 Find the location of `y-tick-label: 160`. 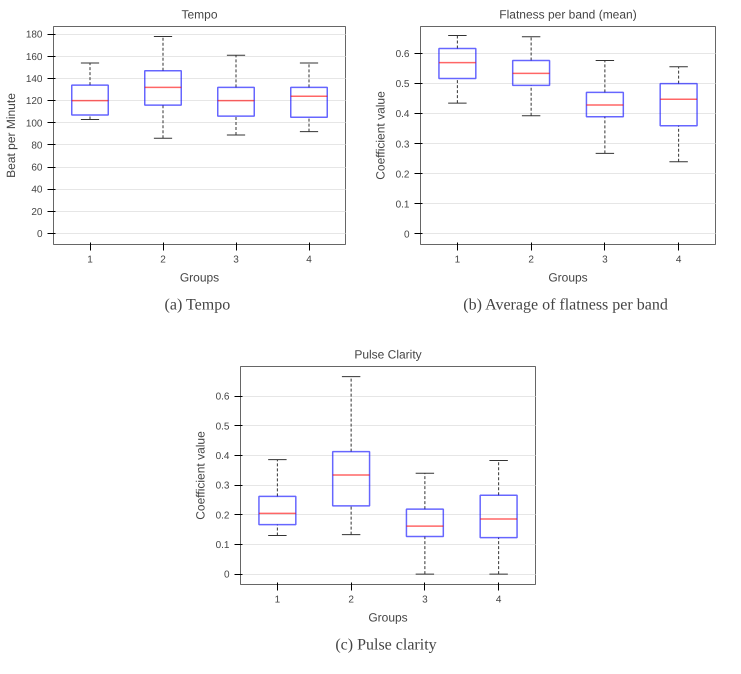

y-tick-label: 160 is located at coordinates (34, 57).